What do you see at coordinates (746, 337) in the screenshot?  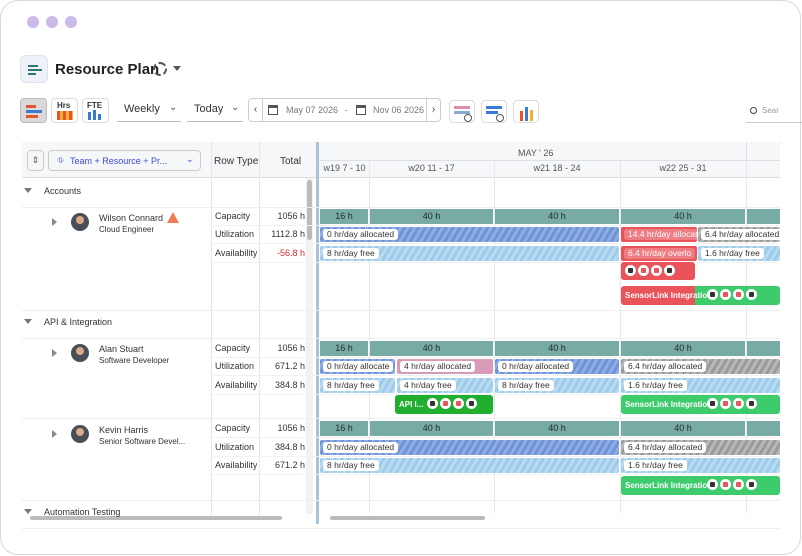 I see `week-divider` at bounding box center [746, 337].